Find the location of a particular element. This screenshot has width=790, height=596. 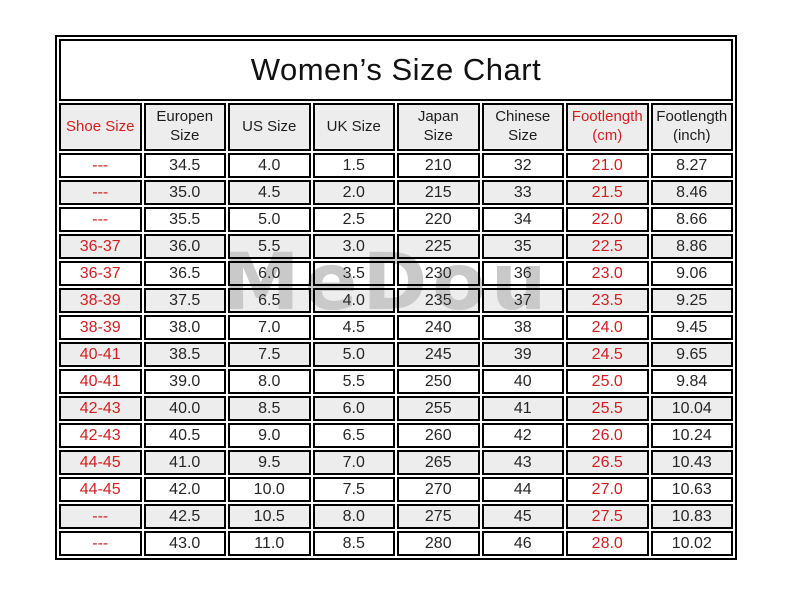

table-cell: 10.24 is located at coordinates (691, 435).